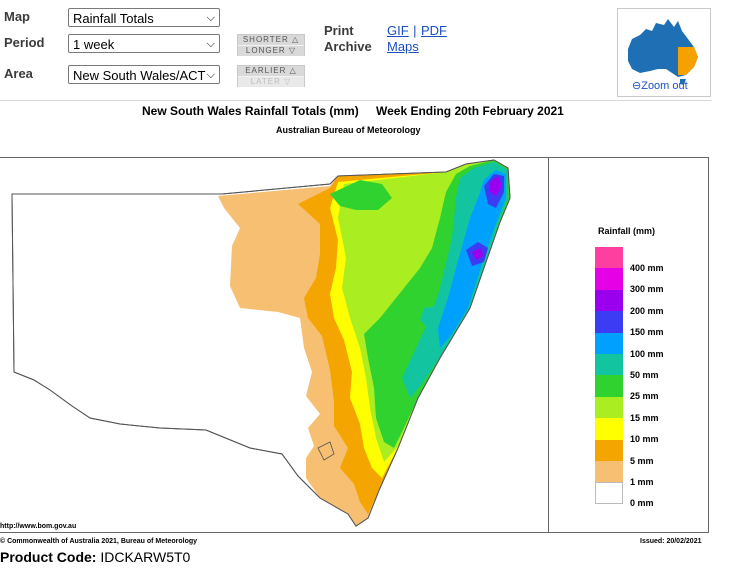  I want to click on area-select: New South Wales/ACT ⌵, so click(144, 74).